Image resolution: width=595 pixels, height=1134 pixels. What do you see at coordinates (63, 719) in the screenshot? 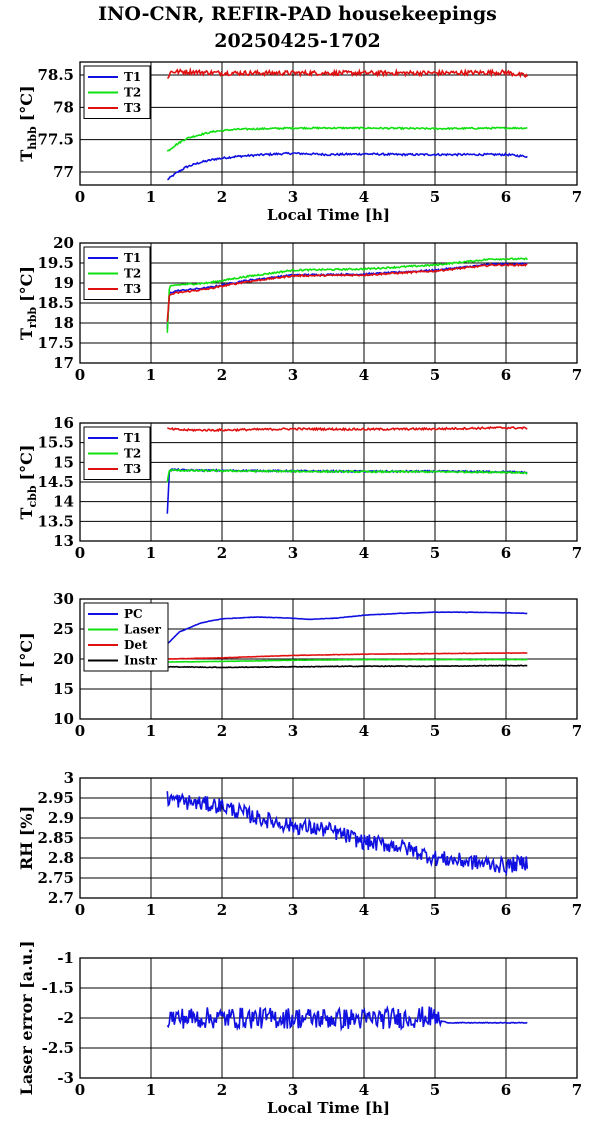
I see `y-tick-label: 10` at bounding box center [63, 719].